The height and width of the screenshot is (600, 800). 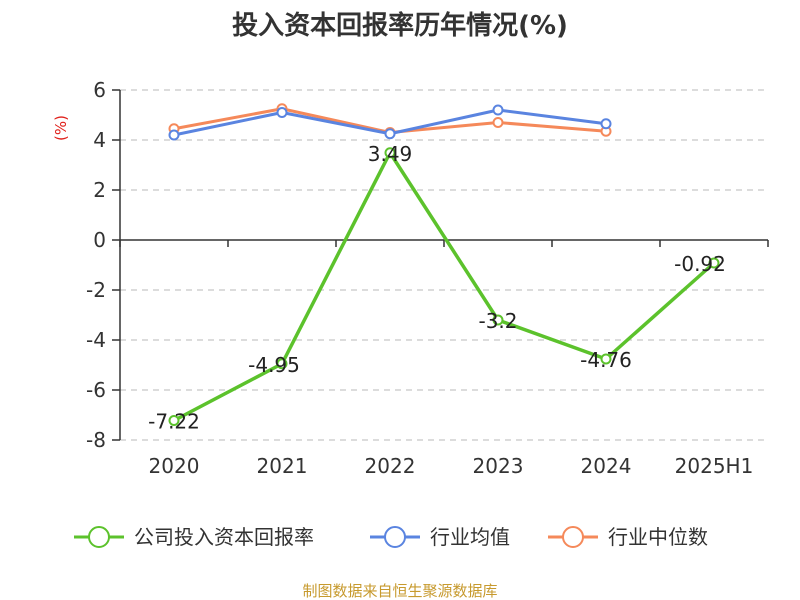 What do you see at coordinates (498, 466) in the screenshot?
I see `x-tick-label: 2023` at bounding box center [498, 466].